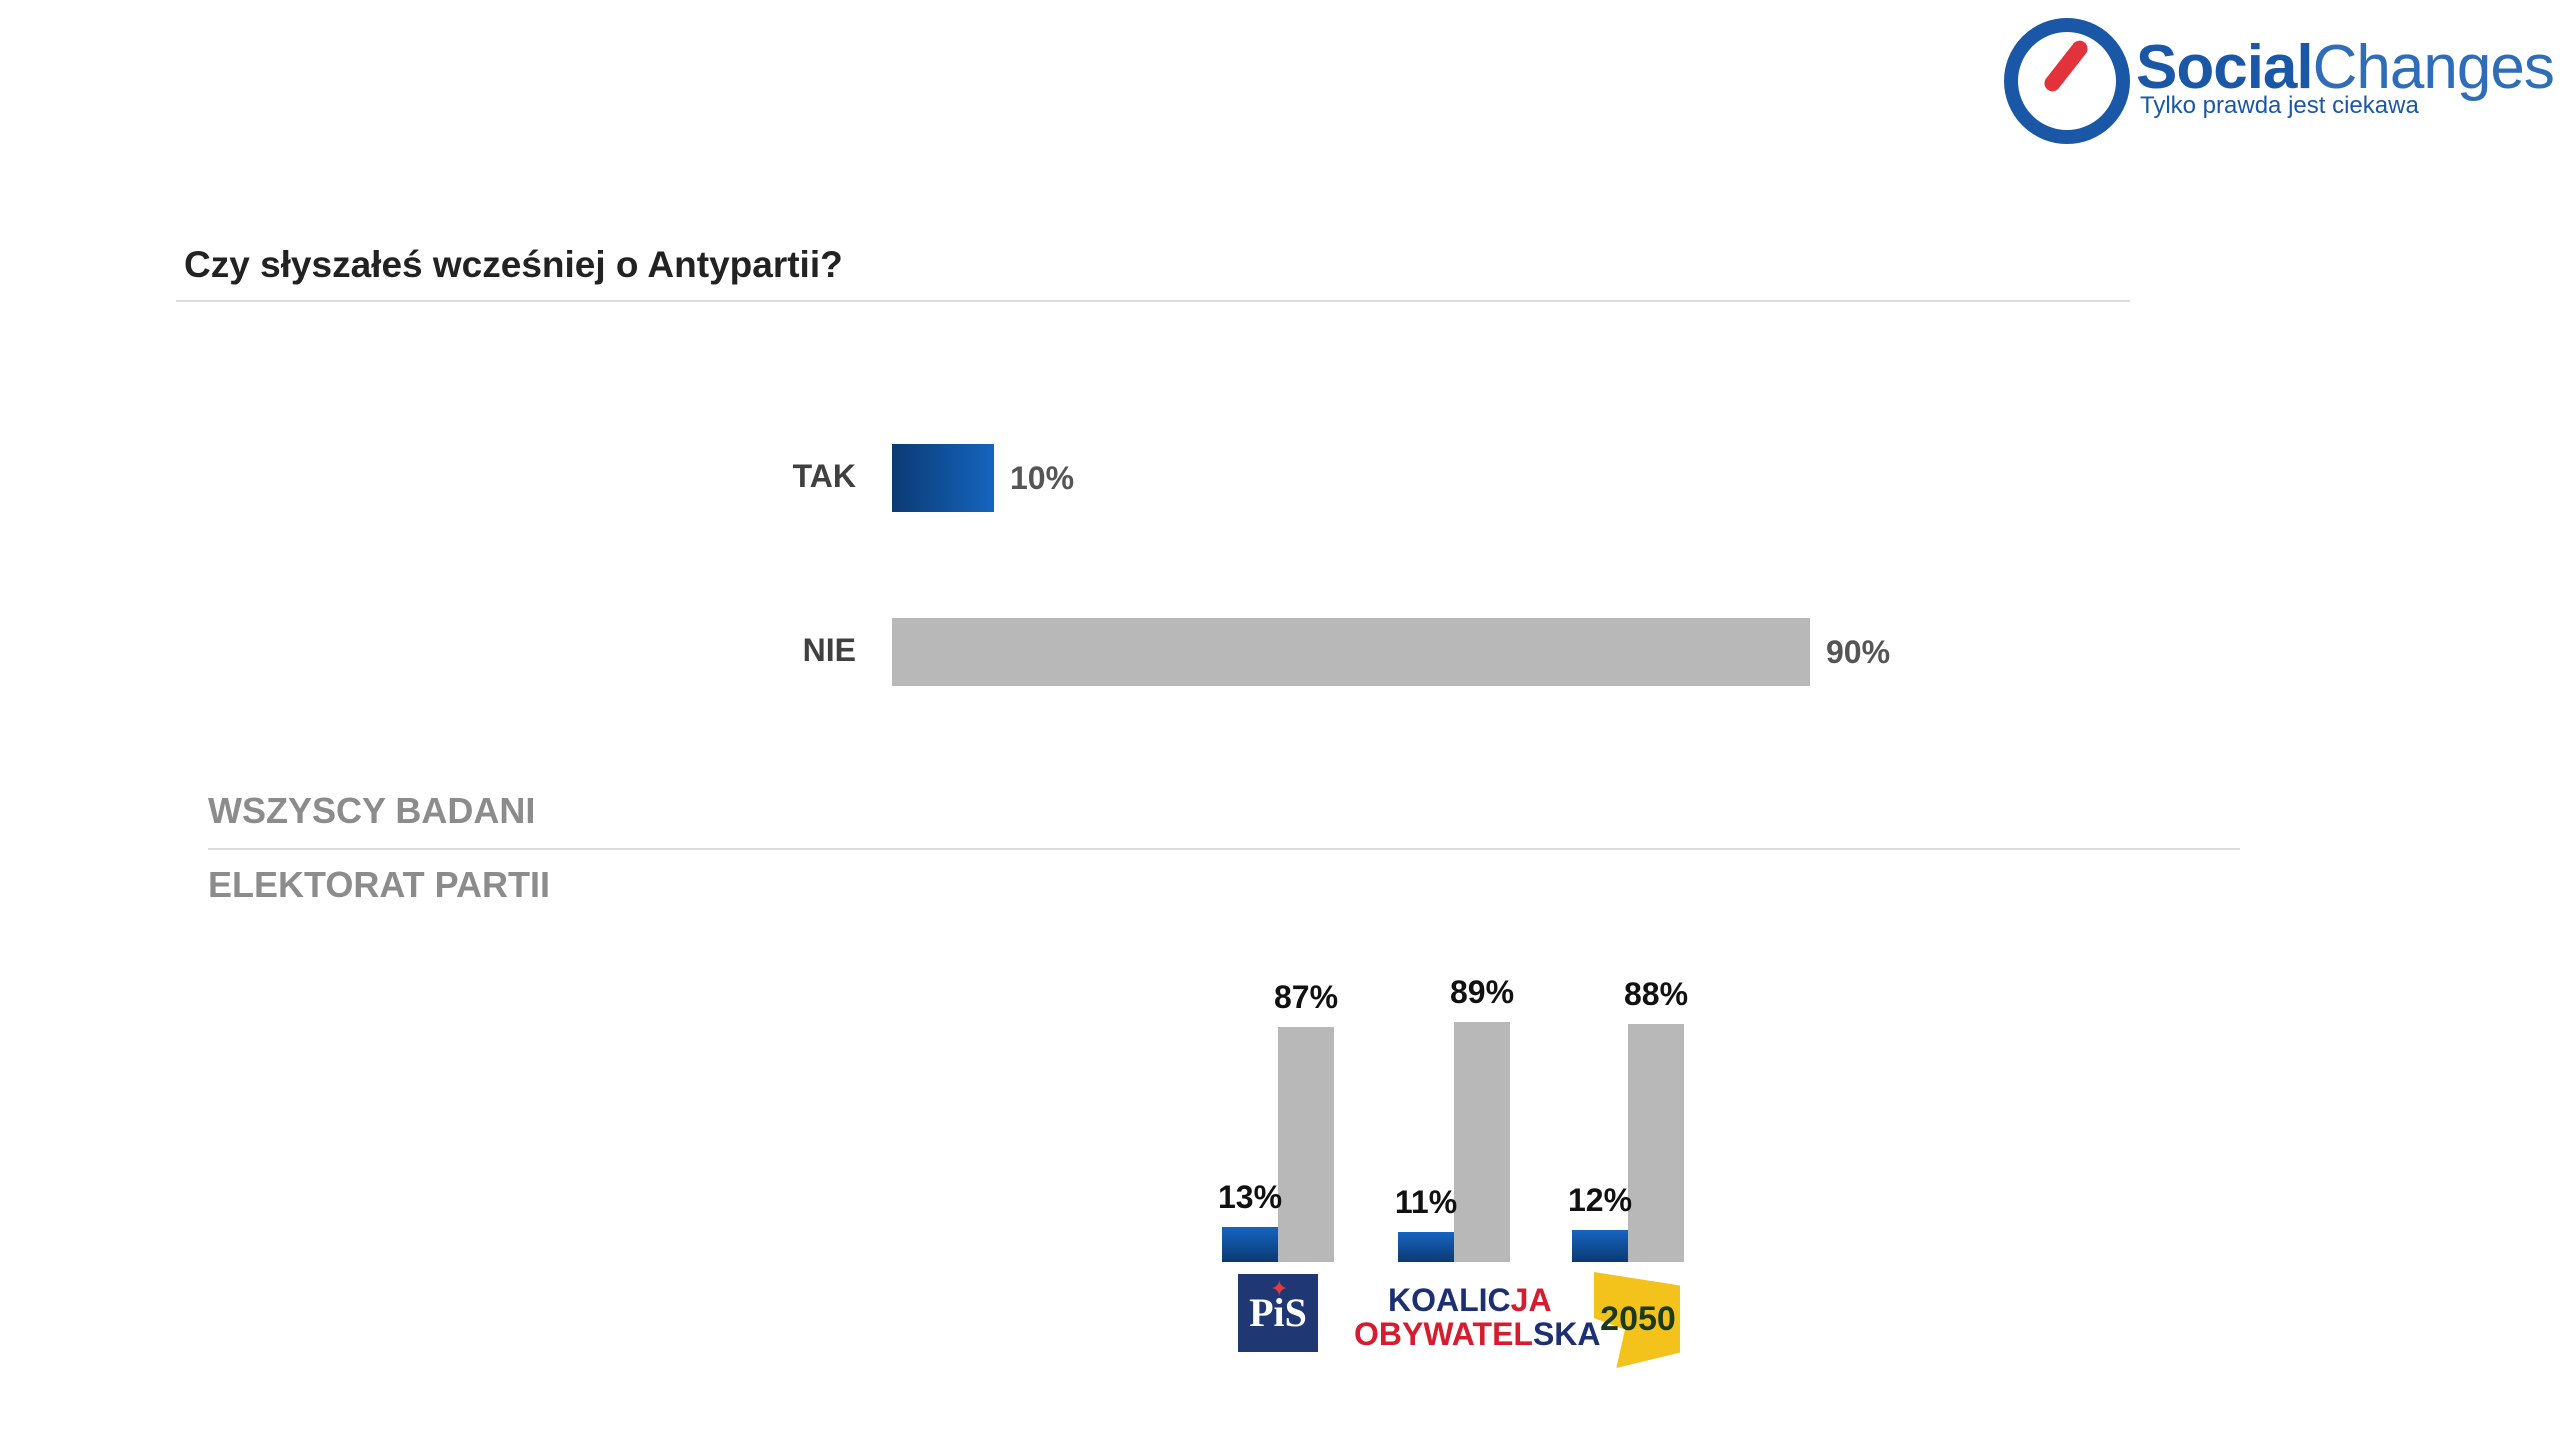 The image size is (2560, 1440). What do you see at coordinates (1600, 1245) in the screenshot?
I see `bar-2050-tak` at bounding box center [1600, 1245].